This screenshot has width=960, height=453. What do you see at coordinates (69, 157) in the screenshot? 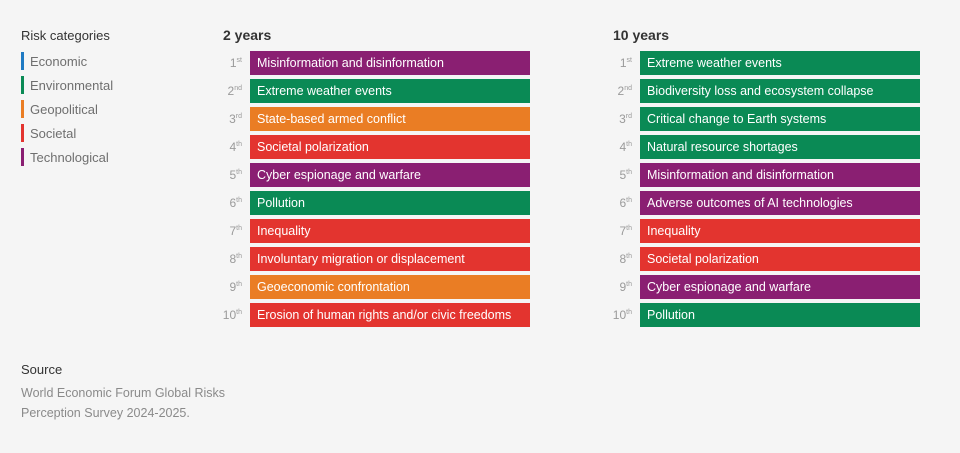
I see `legend-label: Technological` at bounding box center [69, 157].